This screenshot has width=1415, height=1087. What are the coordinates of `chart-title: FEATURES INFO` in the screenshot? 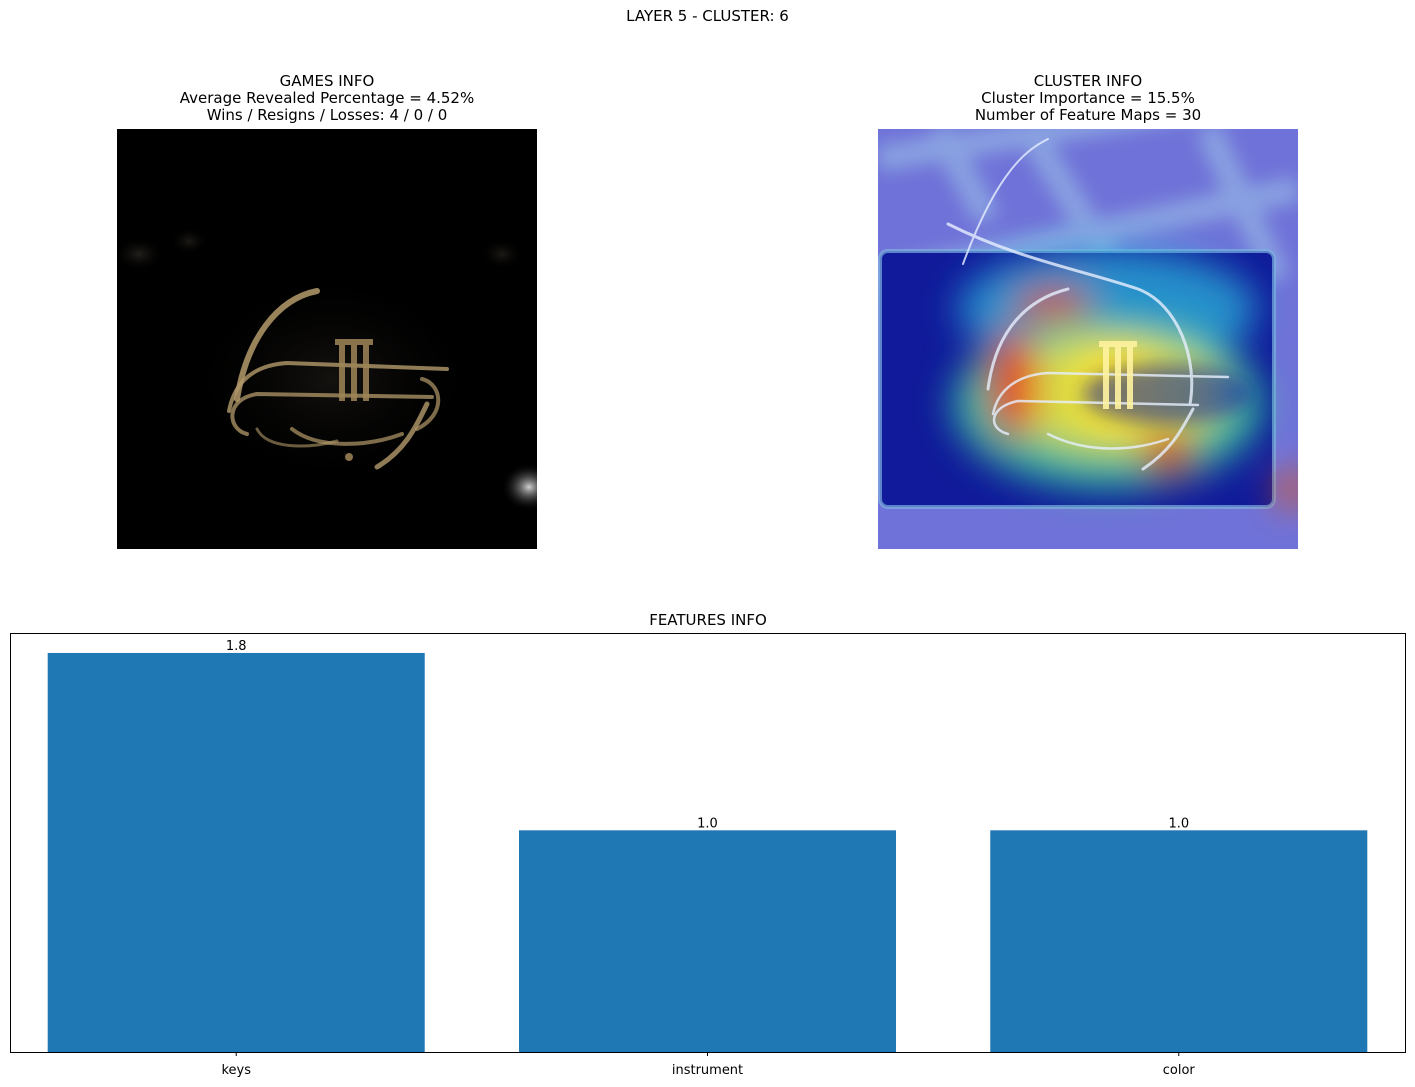 It's located at (708, 620).